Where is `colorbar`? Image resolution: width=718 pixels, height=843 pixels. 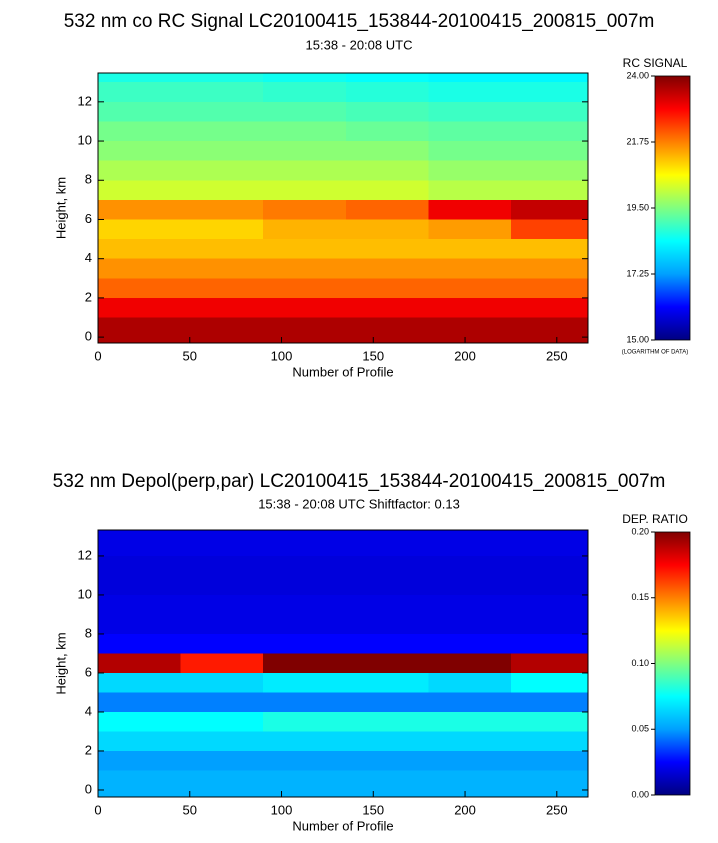
colorbar is located at coordinates (672, 663).